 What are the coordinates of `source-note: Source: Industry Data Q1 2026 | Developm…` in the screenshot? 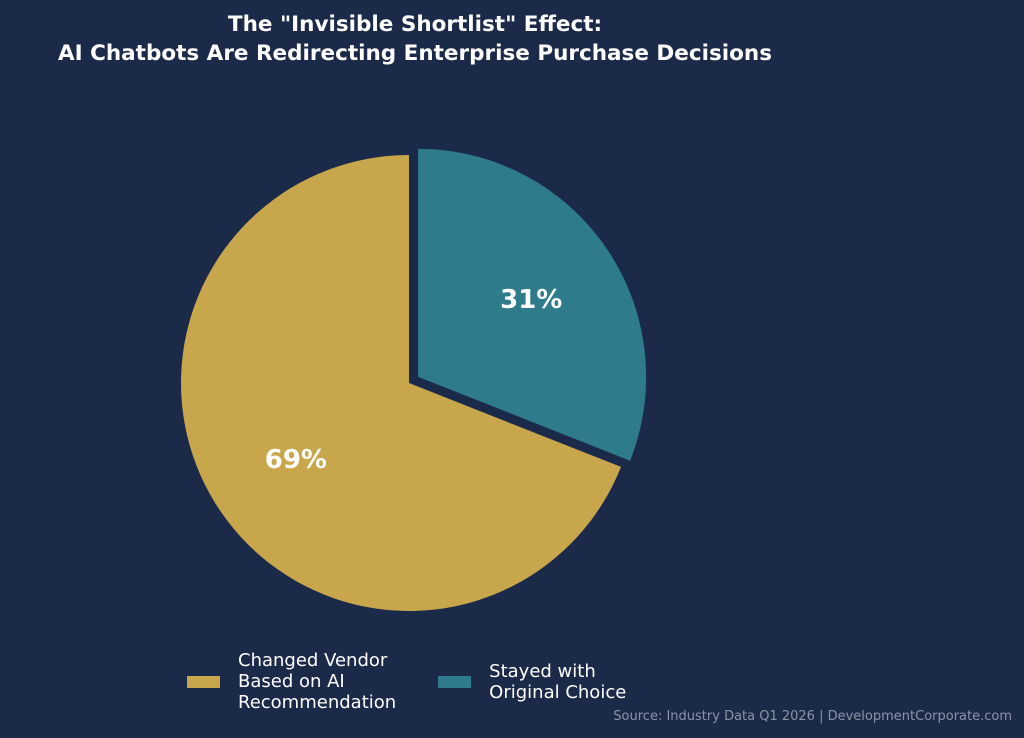 It's located at (812, 716).